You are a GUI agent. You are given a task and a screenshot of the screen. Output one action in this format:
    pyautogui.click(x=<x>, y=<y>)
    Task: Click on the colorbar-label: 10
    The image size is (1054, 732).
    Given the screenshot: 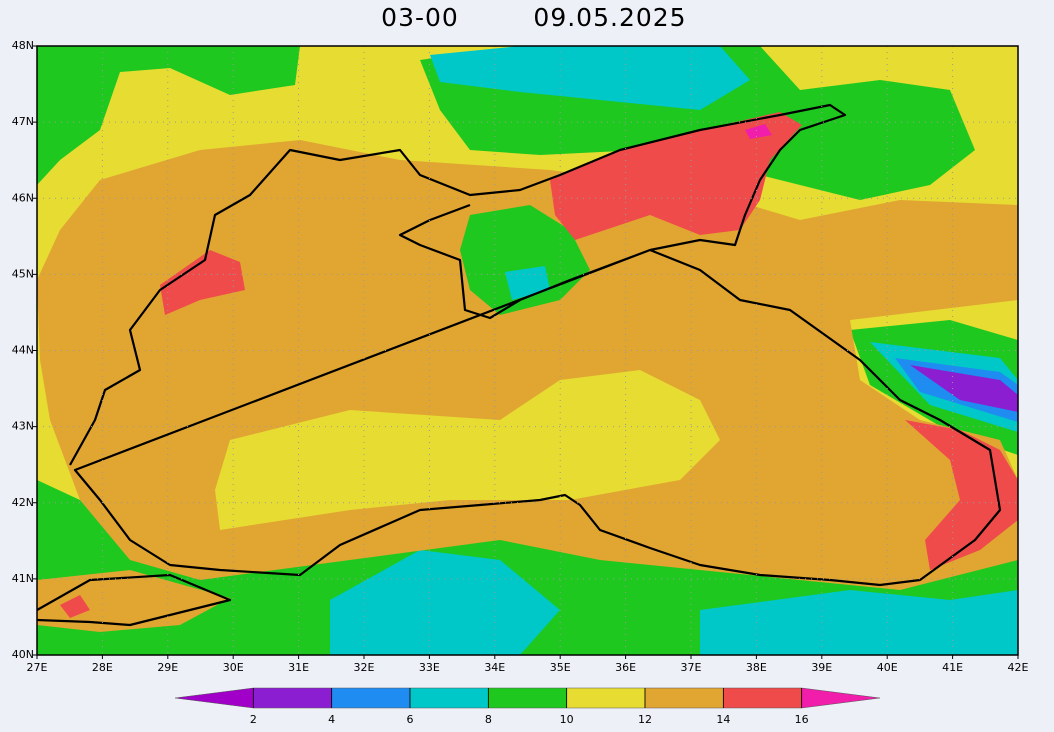 What is the action you would take?
    pyautogui.click(x=567, y=719)
    